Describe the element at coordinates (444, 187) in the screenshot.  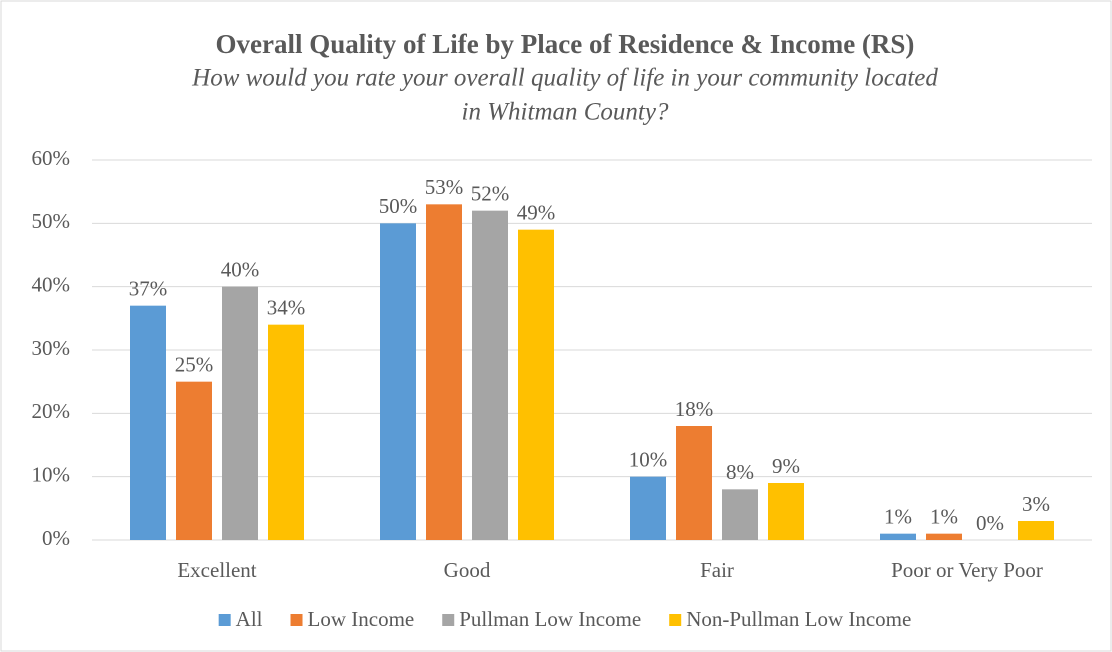
I see `value-label: 53%` at that location.